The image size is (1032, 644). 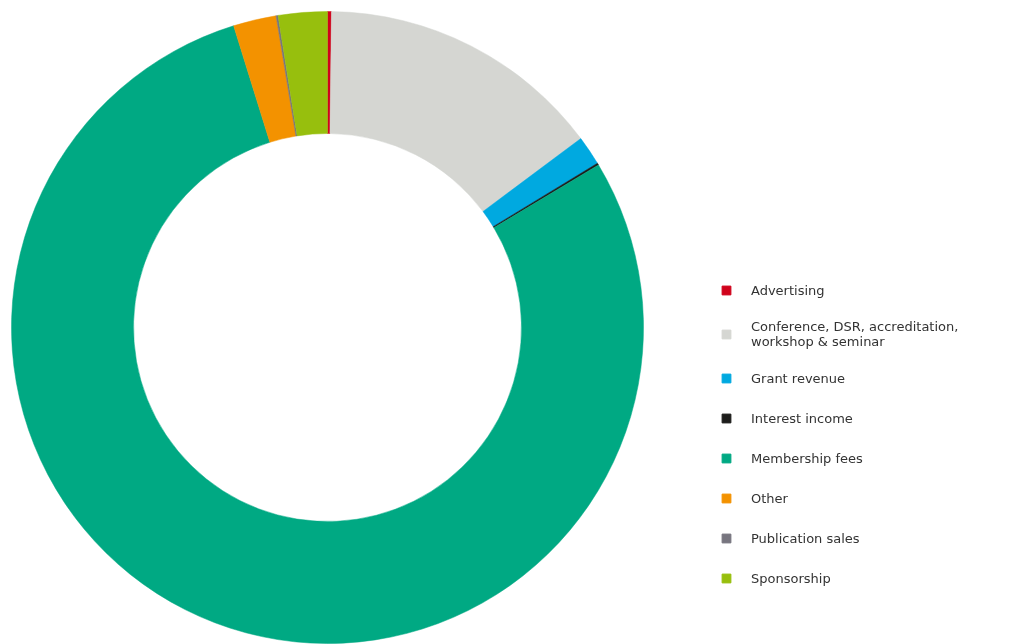 I want to click on legend-label: Membership fees, so click(x=807, y=458).